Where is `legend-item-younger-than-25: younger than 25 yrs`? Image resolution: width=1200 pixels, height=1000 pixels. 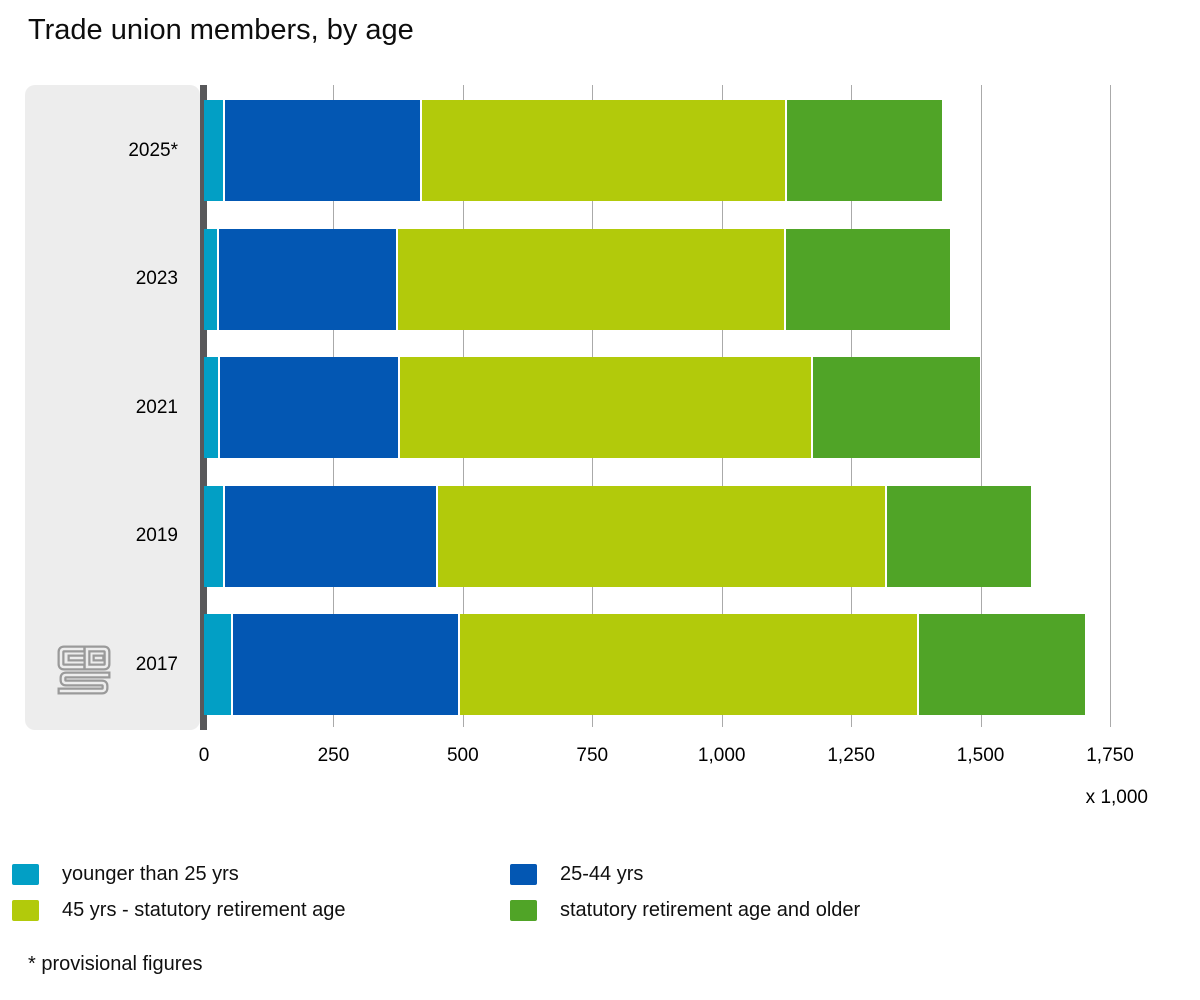
legend-item-younger-than-25: younger than 25 yrs is located at coordinates (125, 874).